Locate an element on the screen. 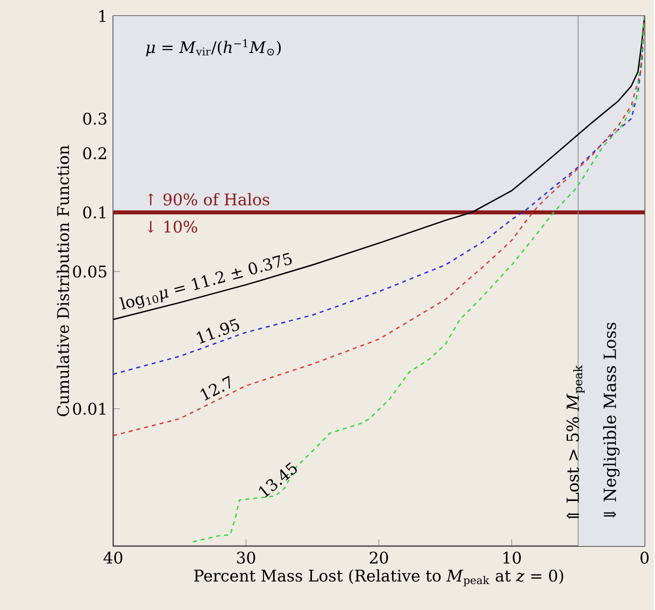 This screenshot has height=610, width=655. y-axis-title: Cumulative Distribution Function is located at coordinates (63, 280).